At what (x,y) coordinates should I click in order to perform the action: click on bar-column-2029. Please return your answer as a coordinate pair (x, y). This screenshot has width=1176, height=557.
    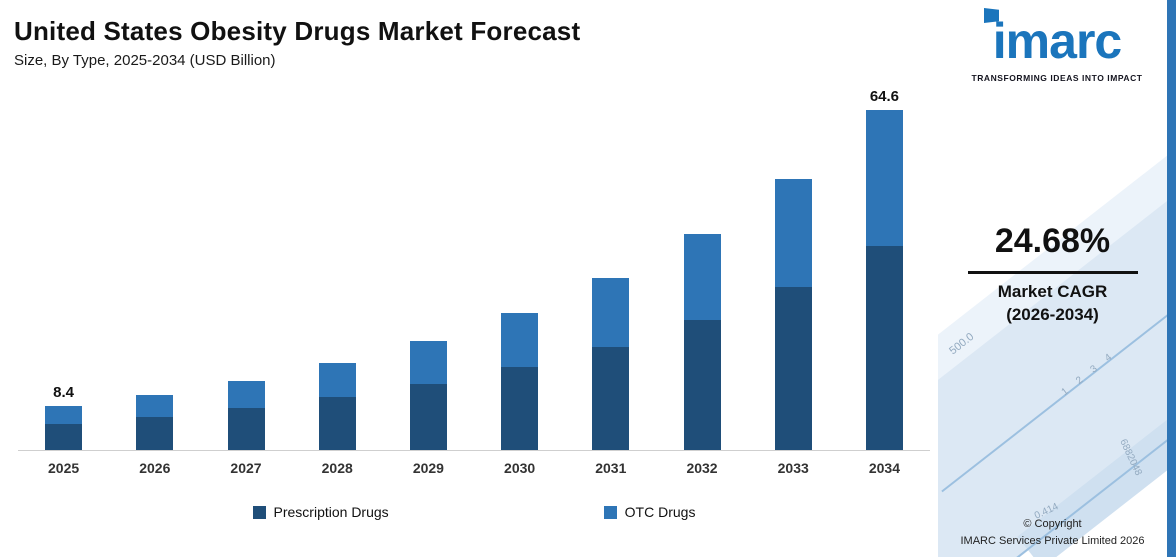
    Looking at the image, I should click on (428, 384).